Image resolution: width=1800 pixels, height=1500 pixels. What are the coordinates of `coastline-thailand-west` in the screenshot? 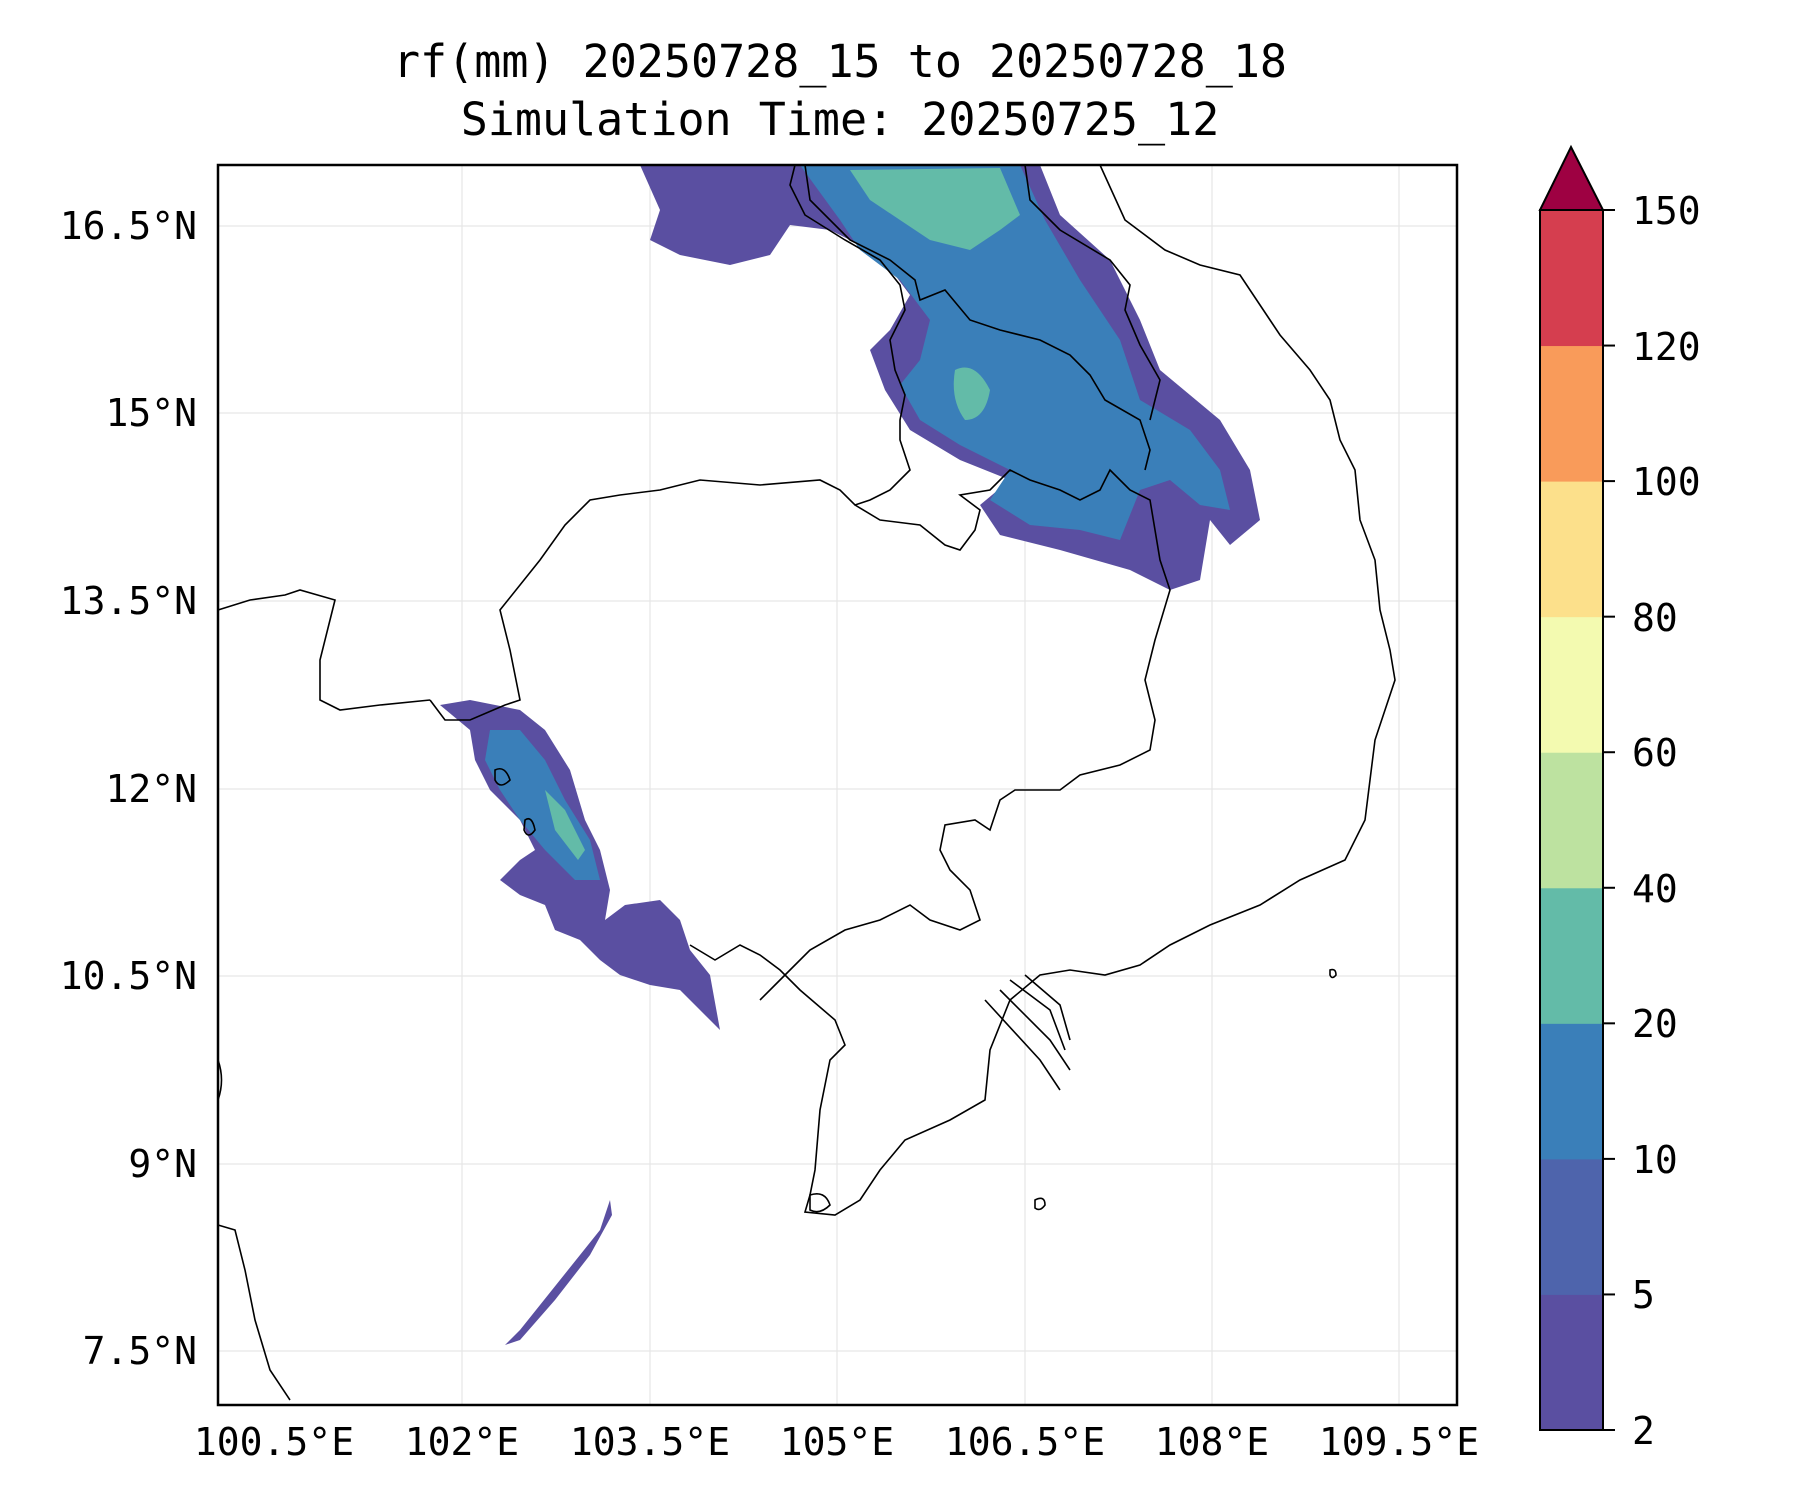 It's located at (324, 650).